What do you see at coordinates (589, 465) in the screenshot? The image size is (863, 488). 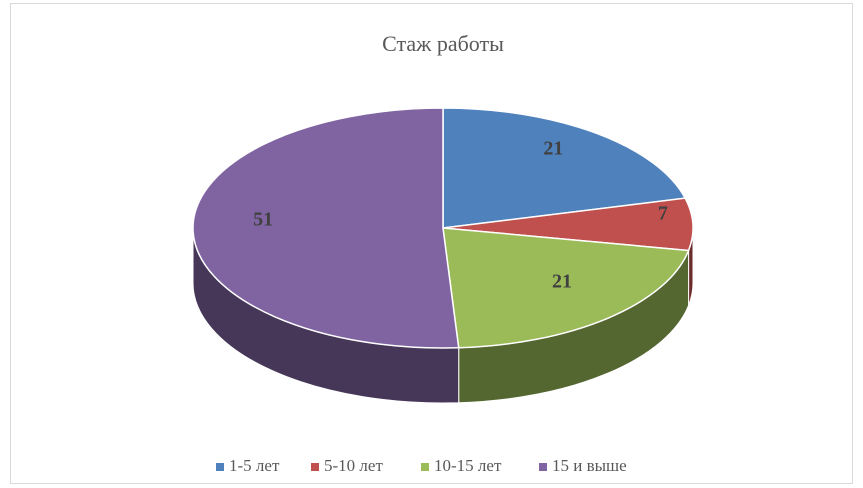 I see `legend-label: 15 и выше` at bounding box center [589, 465].